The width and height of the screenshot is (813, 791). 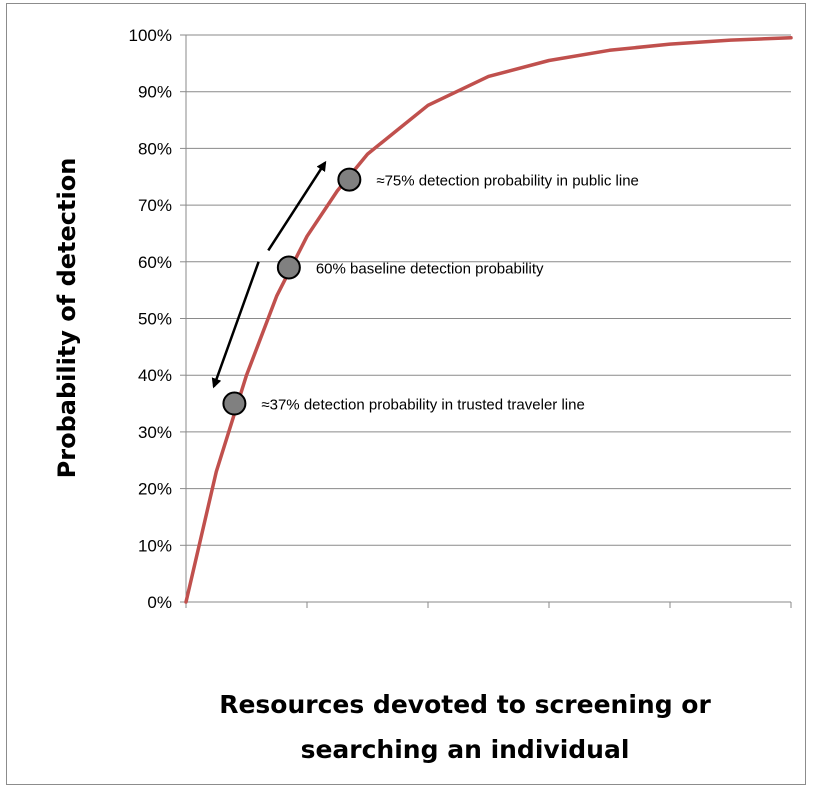 What do you see at coordinates (155, 375) in the screenshot?
I see `y-tick-label: 40%` at bounding box center [155, 375].